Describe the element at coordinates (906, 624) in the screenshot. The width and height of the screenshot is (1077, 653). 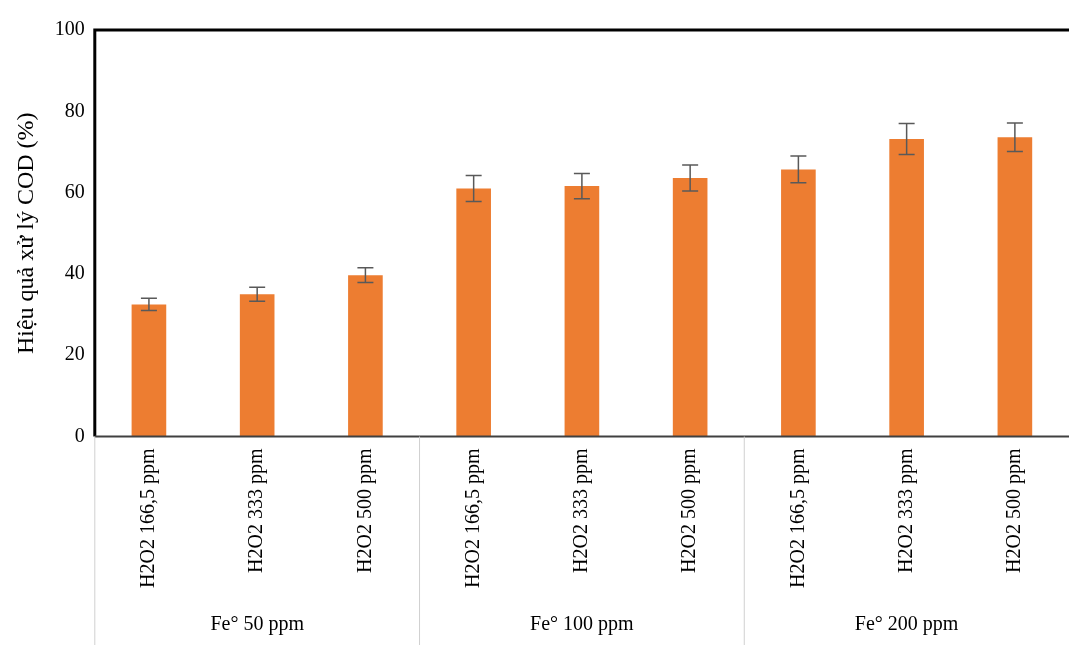
I see `text: Fe° 200 ppm` at that location.